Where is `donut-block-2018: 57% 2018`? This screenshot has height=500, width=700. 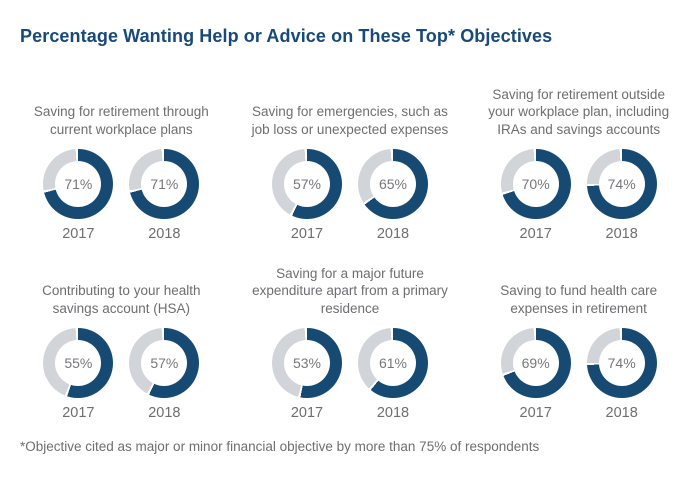 donut-block-2018: 57% 2018 is located at coordinates (164, 374).